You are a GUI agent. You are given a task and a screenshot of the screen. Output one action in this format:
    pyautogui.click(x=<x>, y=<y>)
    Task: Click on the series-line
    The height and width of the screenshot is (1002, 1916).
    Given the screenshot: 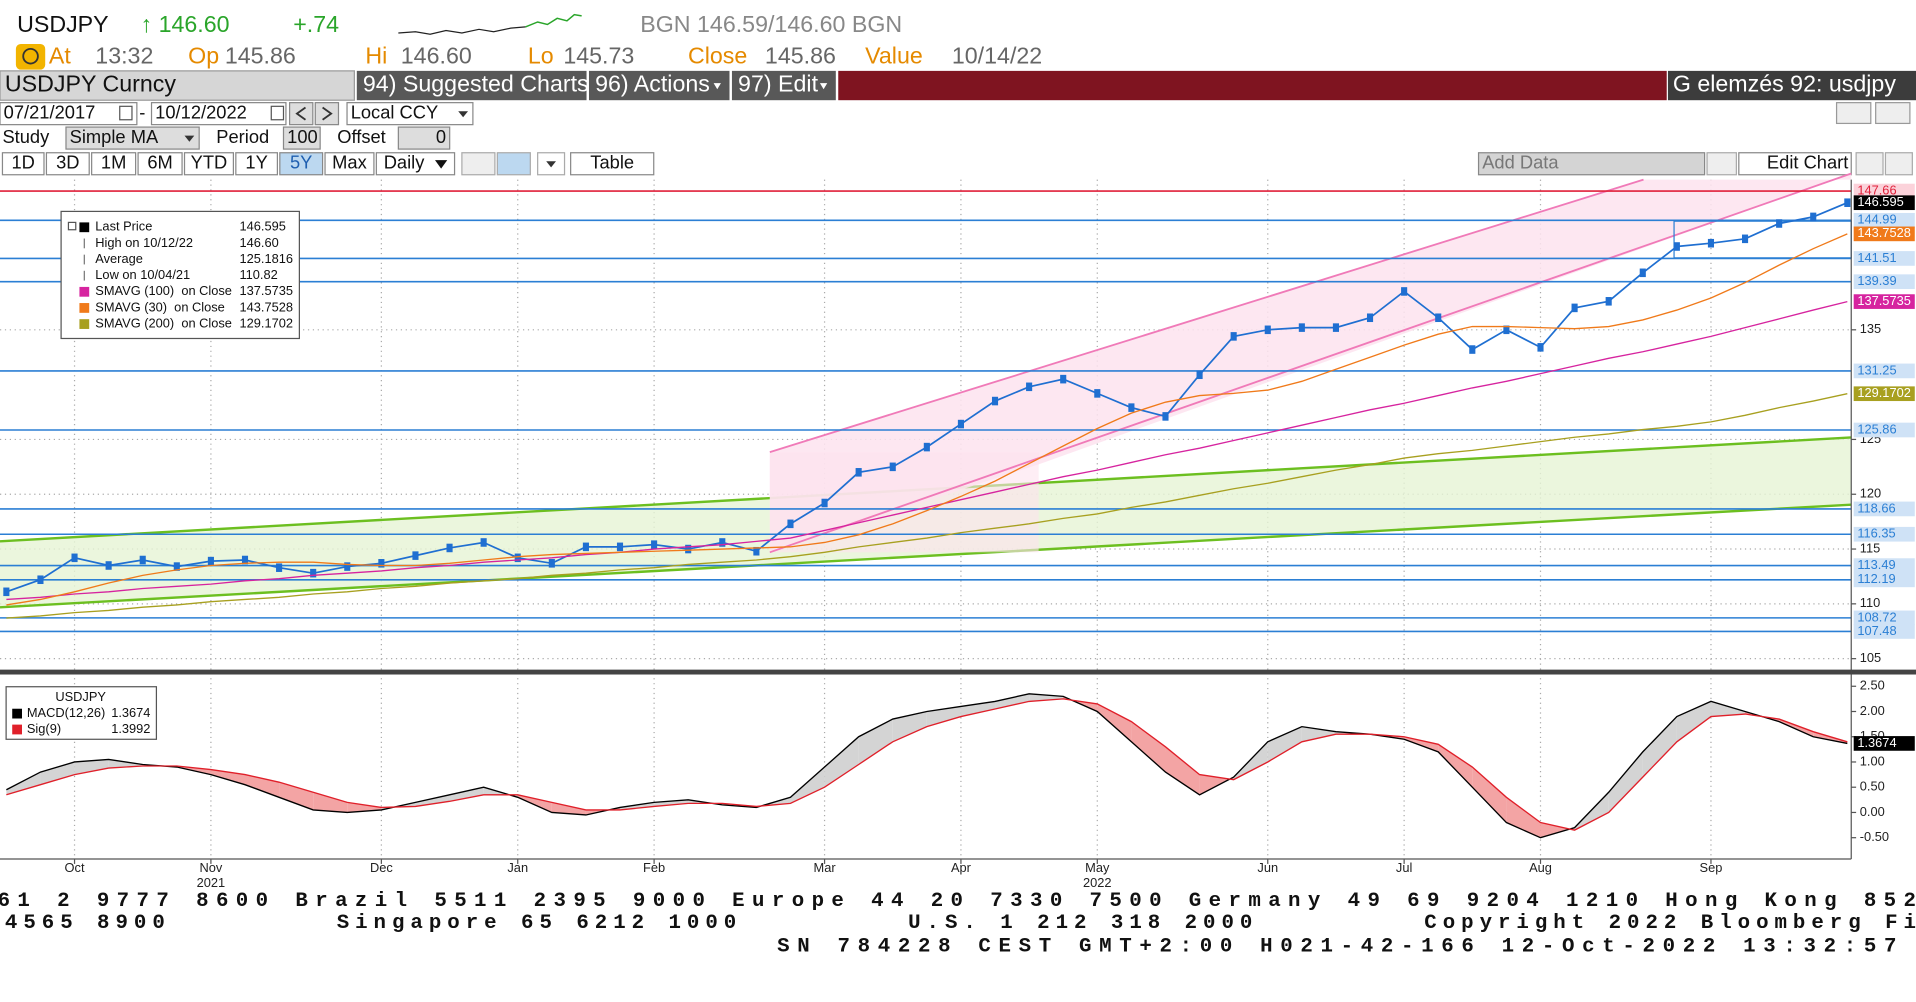 What is the action you would take?
    pyautogui.click(x=927, y=764)
    